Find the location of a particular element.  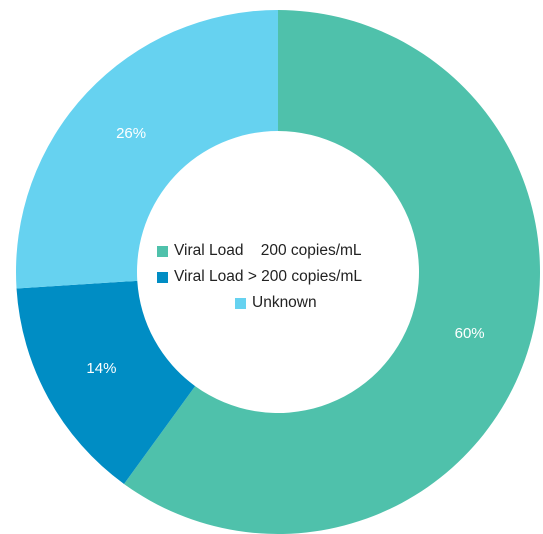

legend-item-unsuppressed: Viral Load > 200 copies/mL is located at coordinates (287, 277).